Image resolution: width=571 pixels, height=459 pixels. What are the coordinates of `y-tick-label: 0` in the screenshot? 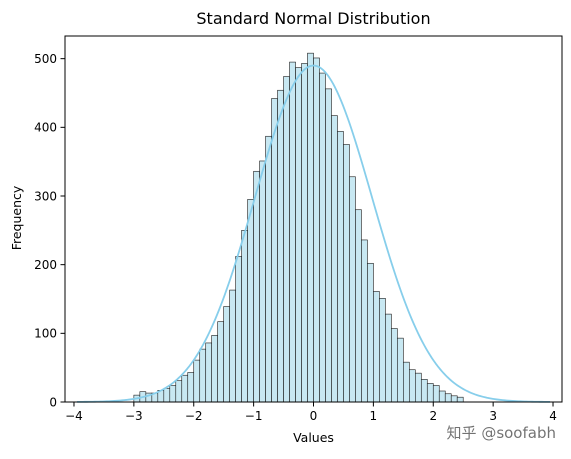 It's located at (53, 402).